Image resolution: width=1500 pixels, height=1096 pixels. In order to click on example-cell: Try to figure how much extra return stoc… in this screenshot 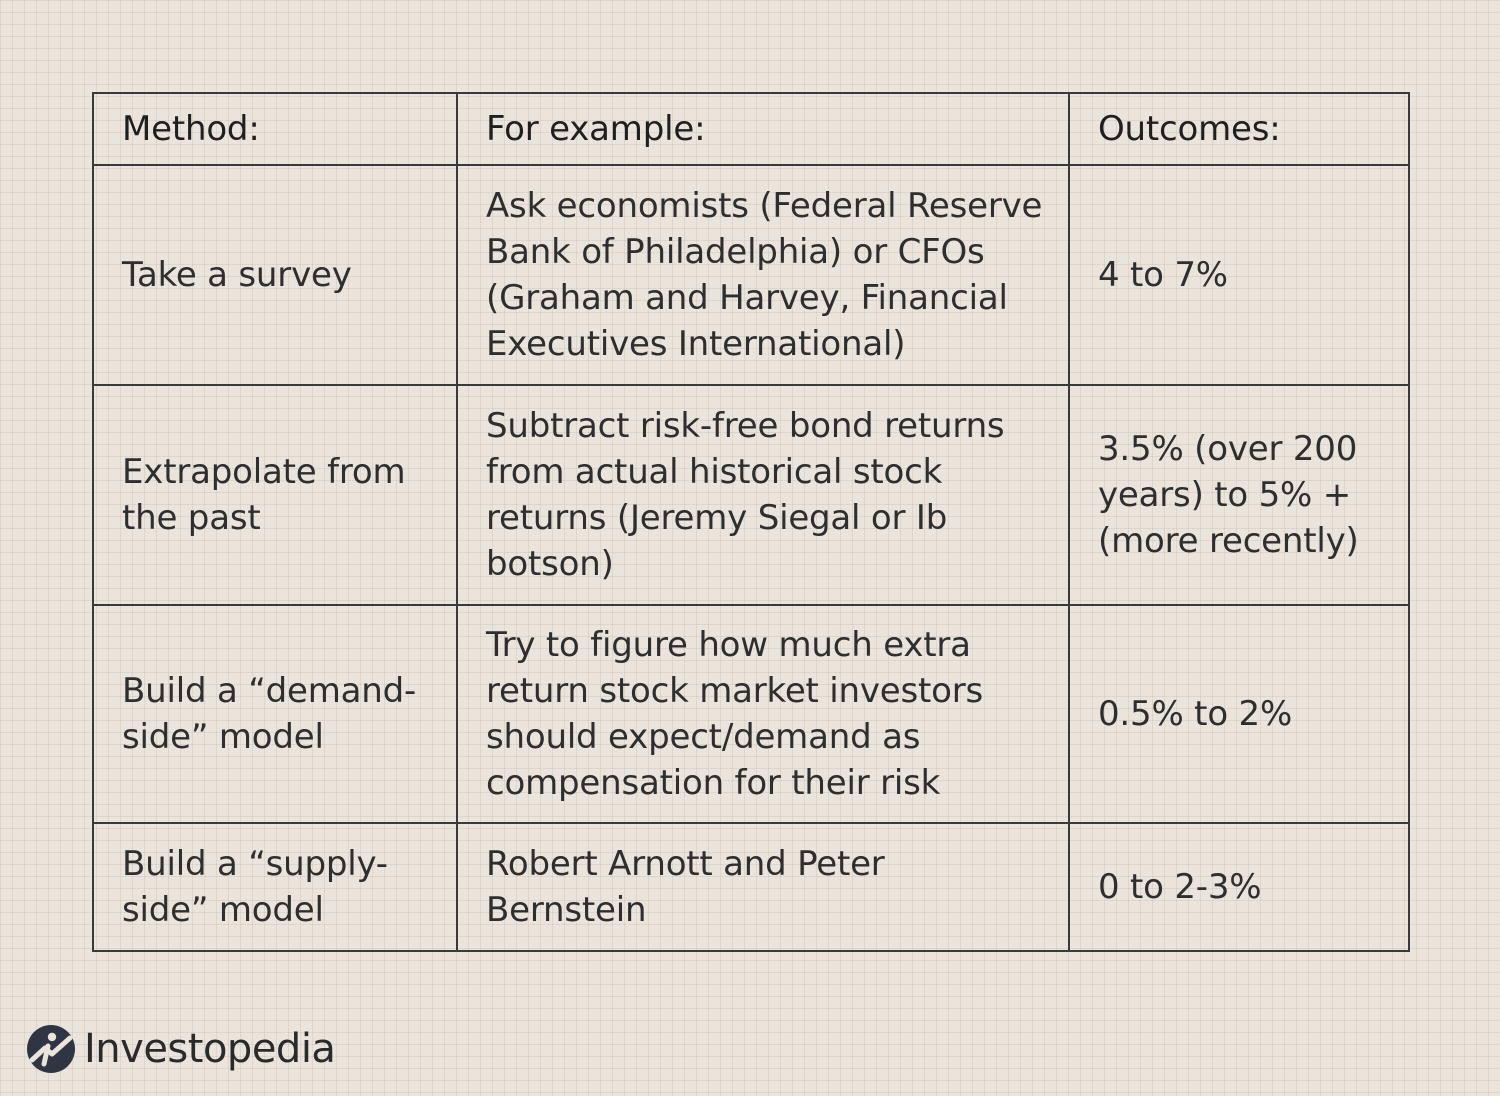, I will do `click(763, 714)`.